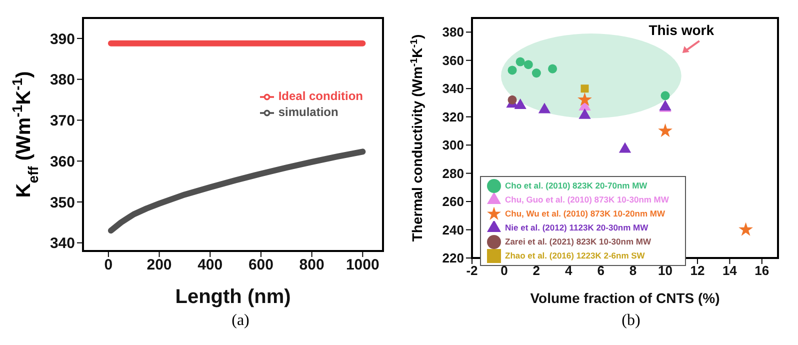 Image resolution: width=798 pixels, height=345 pixels. What do you see at coordinates (576, 227) in the screenshot?
I see `legend-label: Nie et al. (2012) 1123K 20-30nm MW` at bounding box center [576, 227].